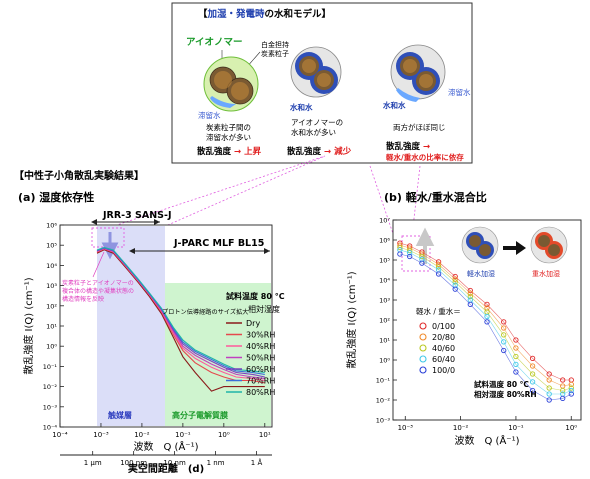 The width and height of the screenshot is (590, 479). What do you see at coordinates (408, 146) in the screenshot?
I see `model-result-3: 散乱強度 →` at bounding box center [408, 146].